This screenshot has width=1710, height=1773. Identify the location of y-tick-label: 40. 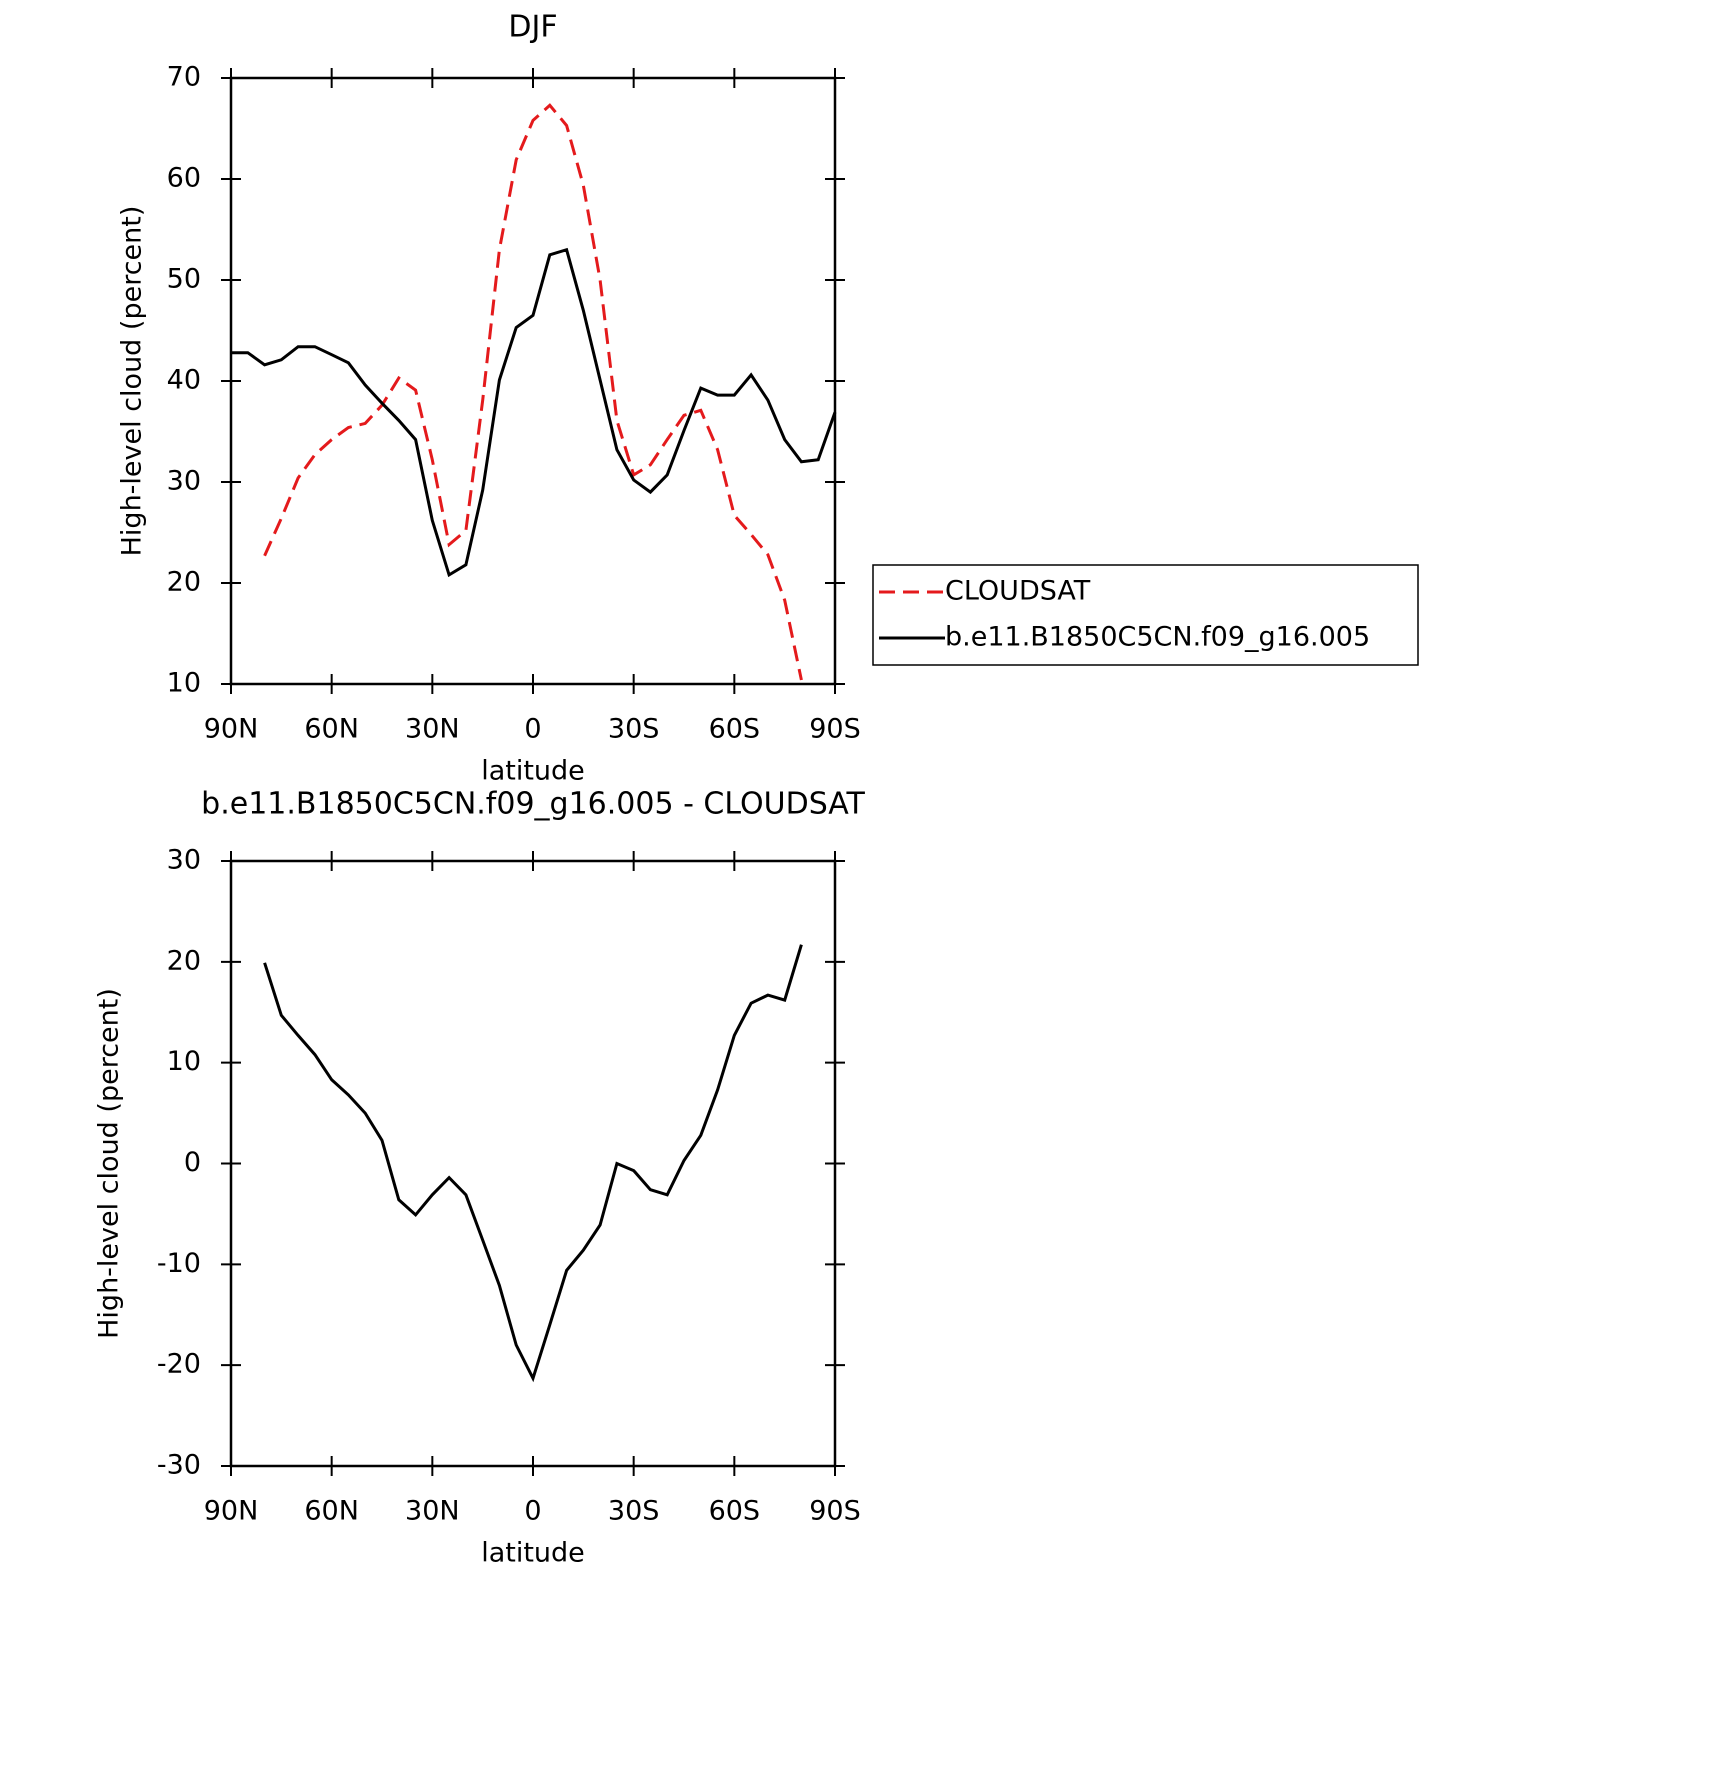
(184, 380).